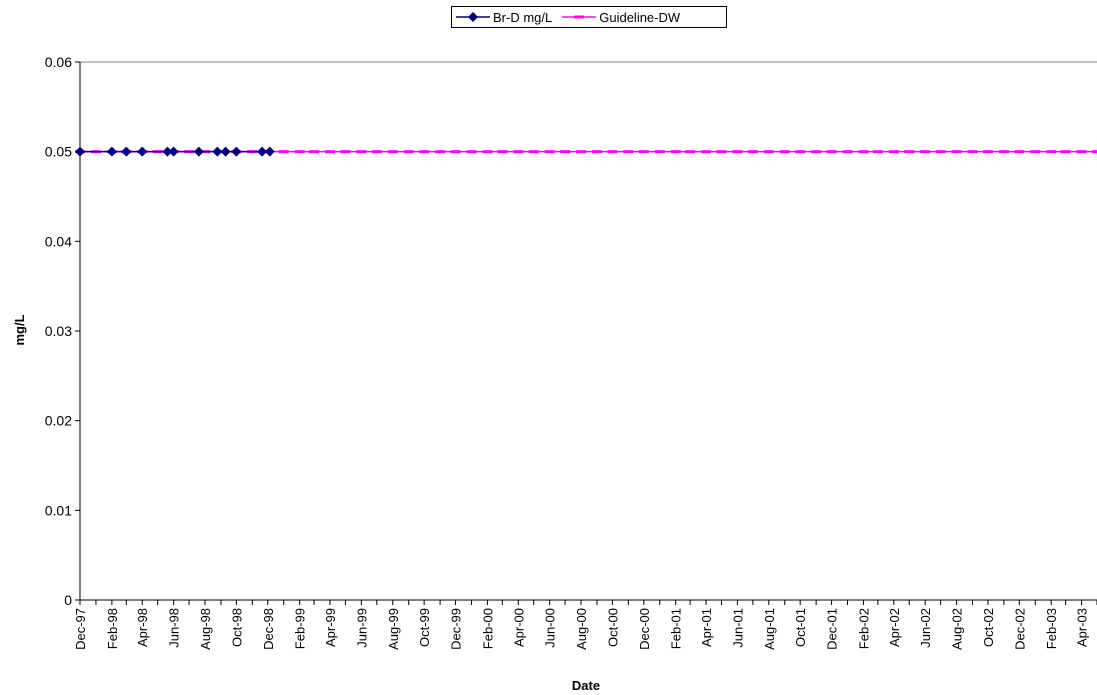 This screenshot has width=1097, height=695. What do you see at coordinates (58, 241) in the screenshot?
I see `y-tick-label: 0.04` at bounding box center [58, 241].